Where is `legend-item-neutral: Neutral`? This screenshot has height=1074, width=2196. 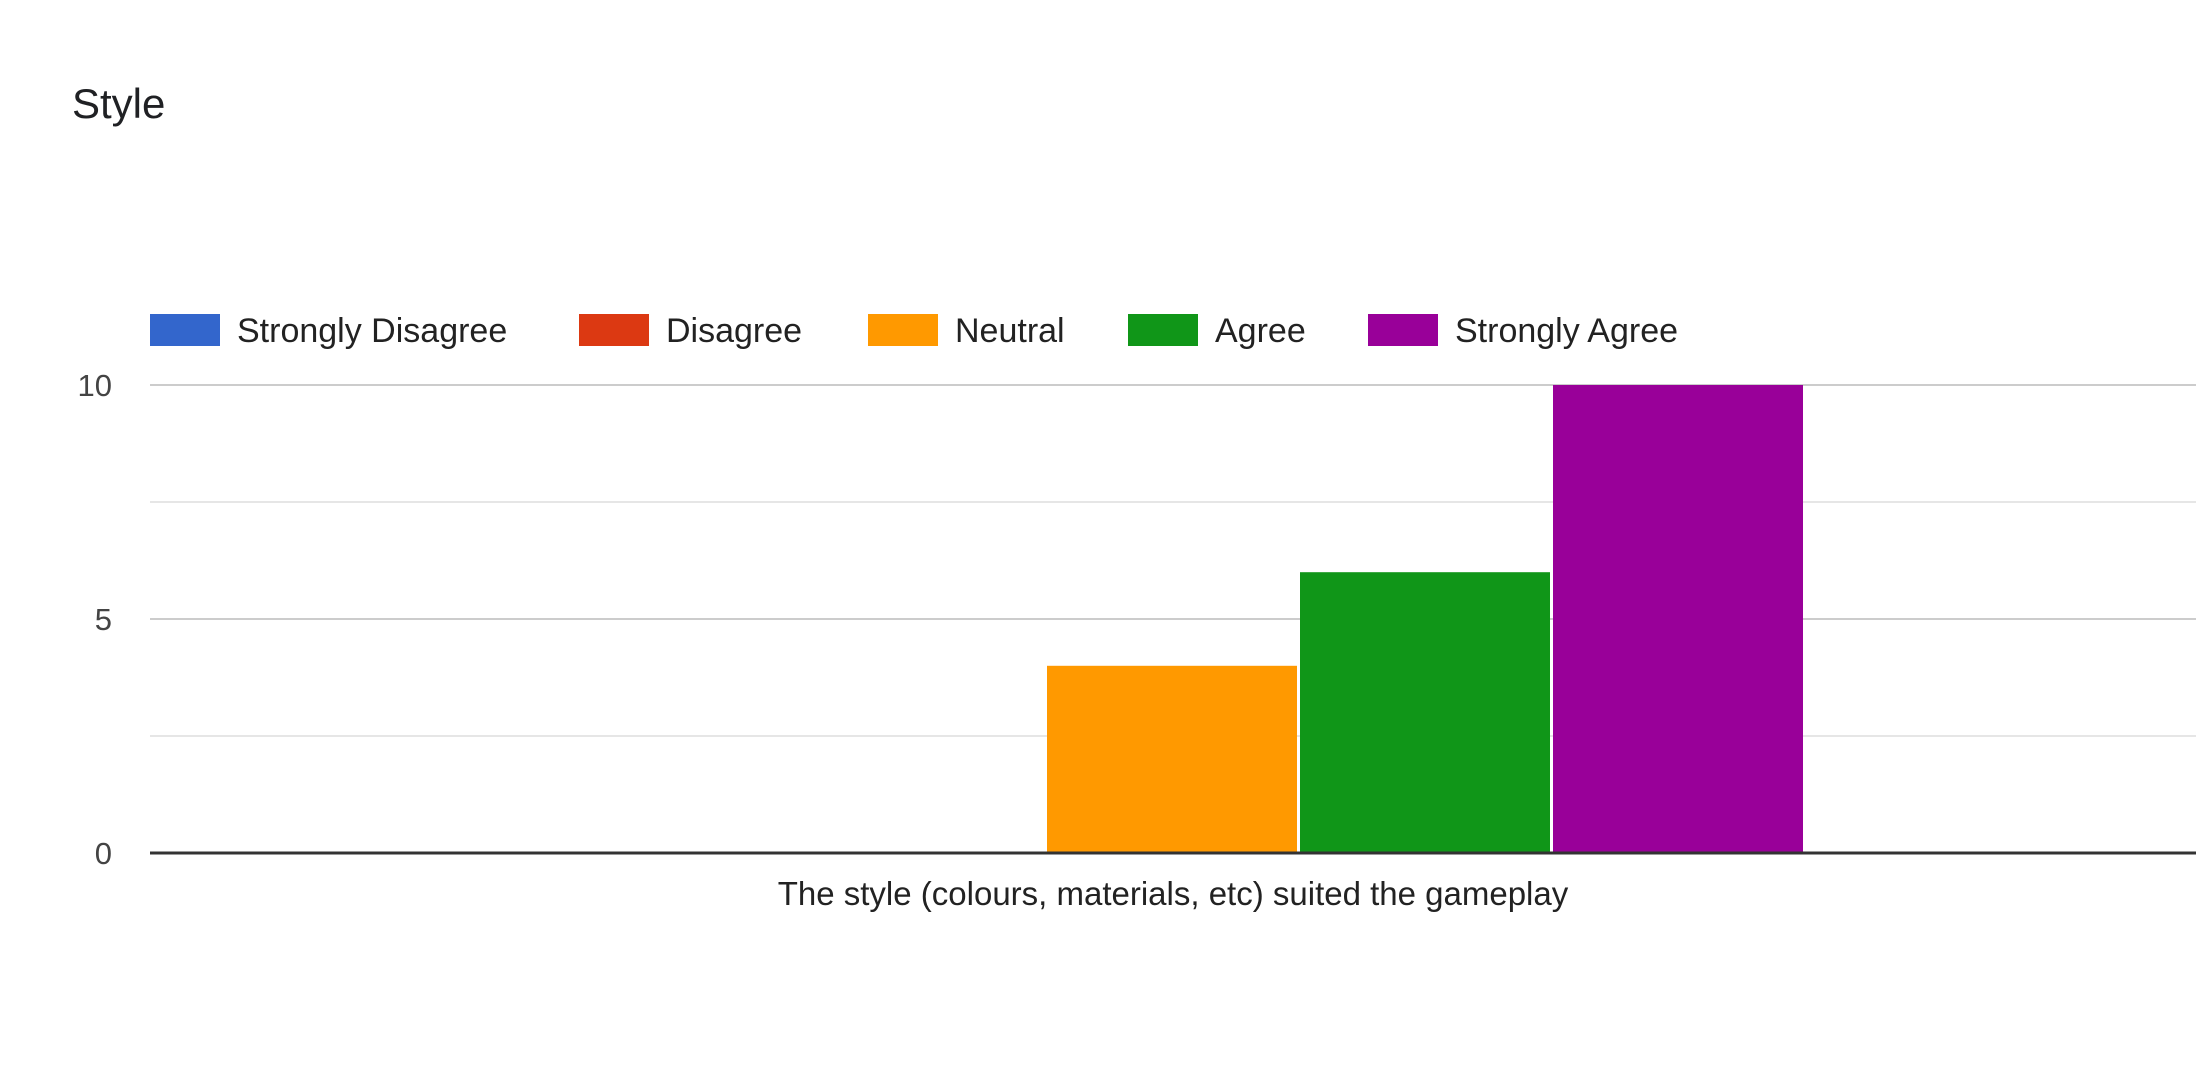 legend-item-neutral: Neutral is located at coordinates (966, 331).